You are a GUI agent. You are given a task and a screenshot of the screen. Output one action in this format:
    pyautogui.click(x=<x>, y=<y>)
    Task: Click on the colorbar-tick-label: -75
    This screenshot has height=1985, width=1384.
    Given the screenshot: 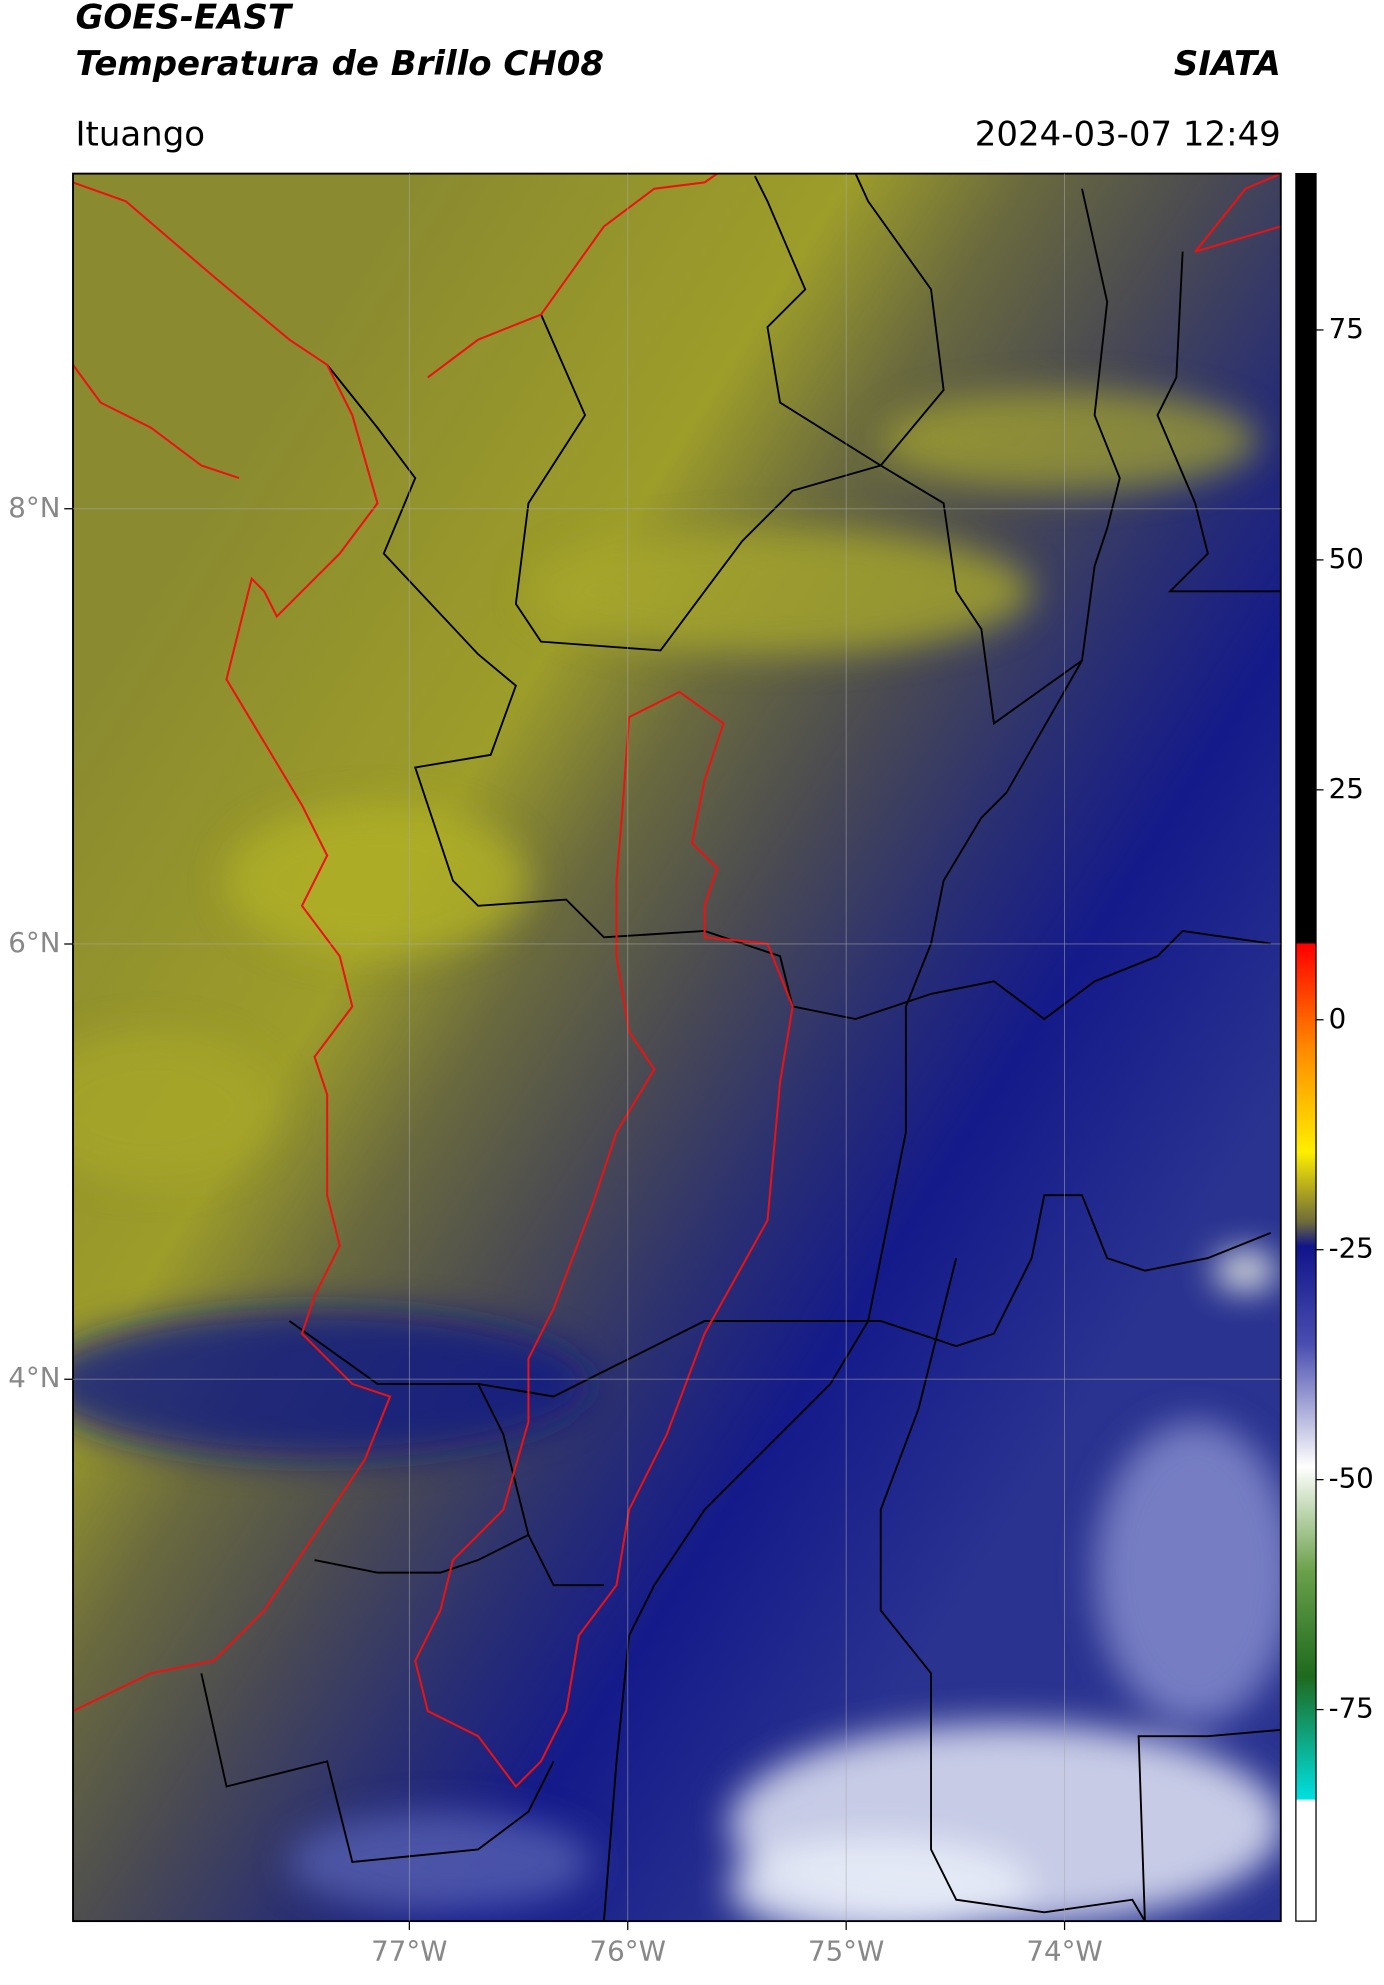 What is the action you would take?
    pyautogui.click(x=1351, y=1708)
    